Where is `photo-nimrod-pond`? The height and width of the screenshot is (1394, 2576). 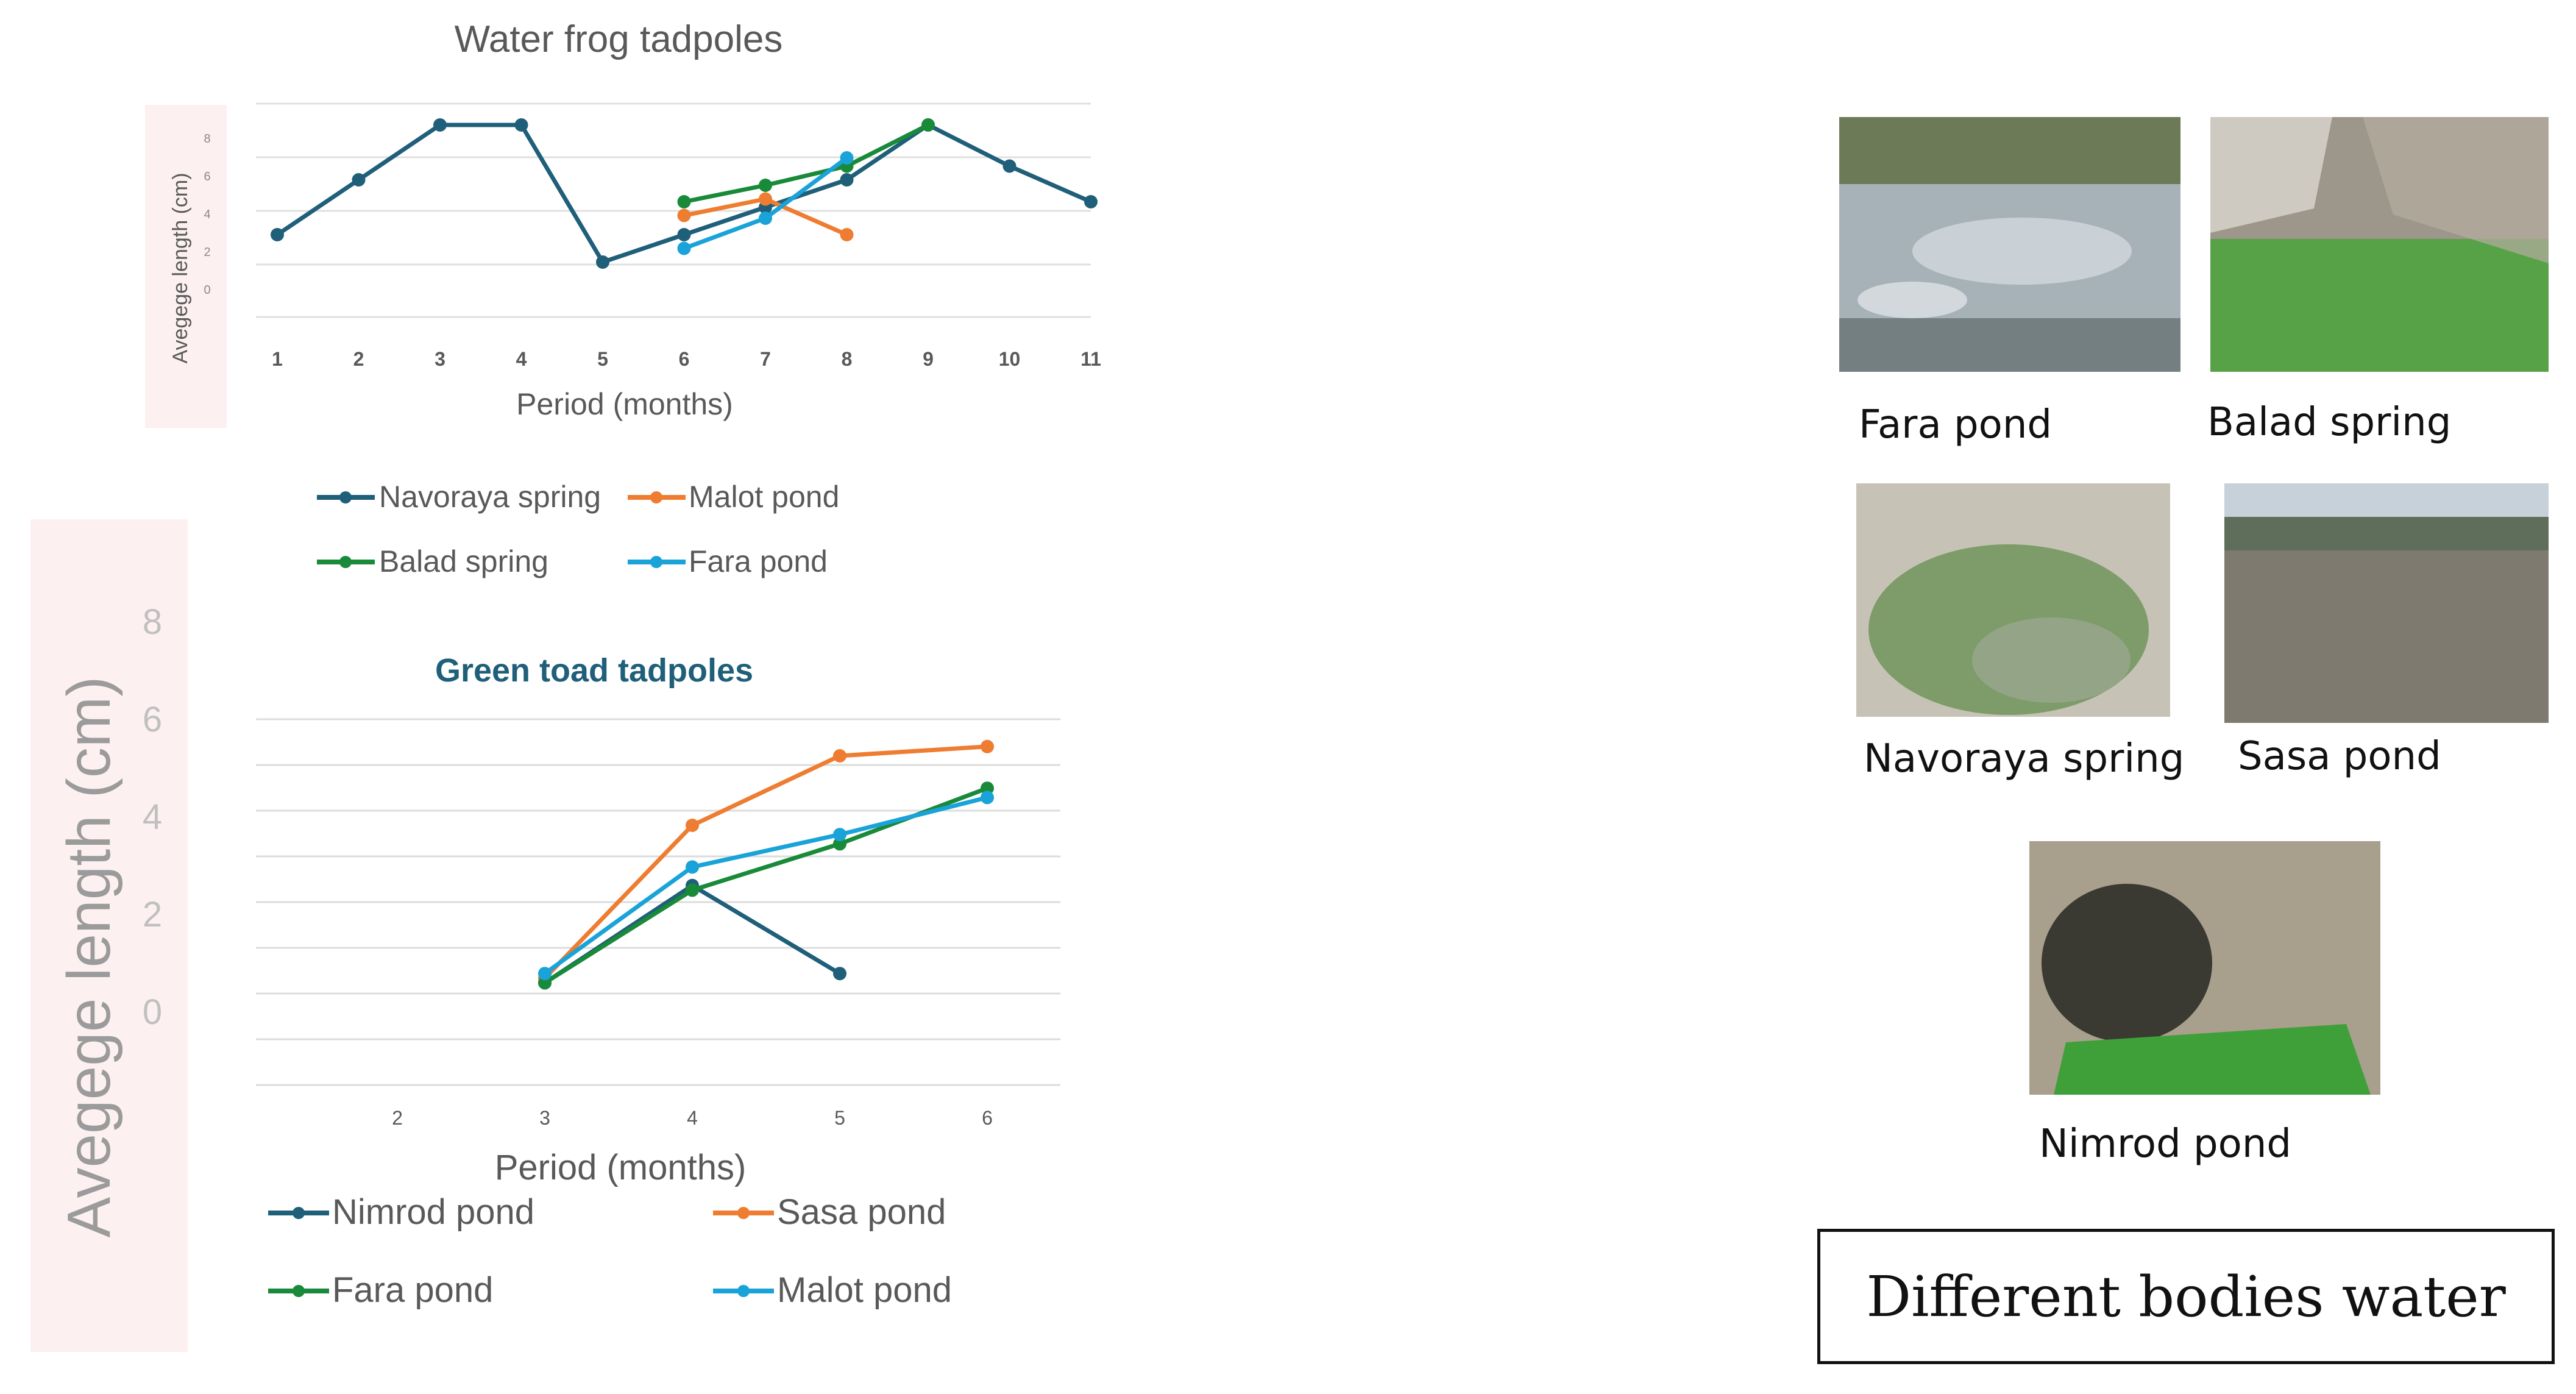 photo-nimrod-pond is located at coordinates (2205, 968).